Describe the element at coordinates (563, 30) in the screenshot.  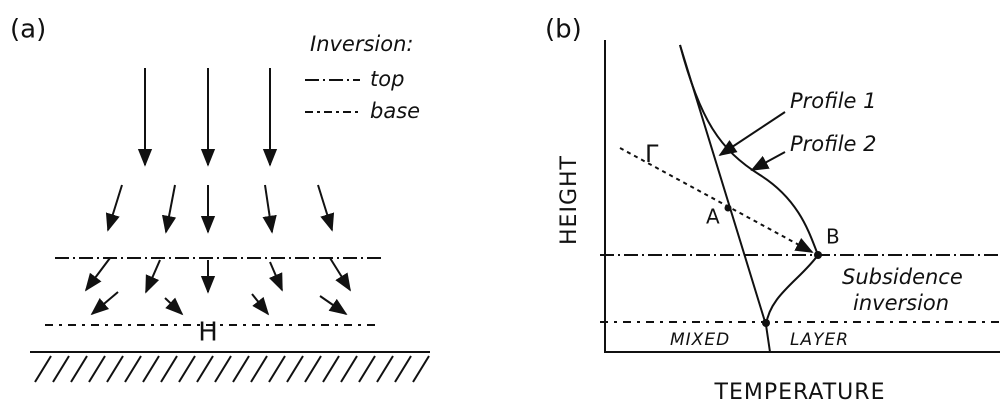
I see `panel-label: (b)` at that location.